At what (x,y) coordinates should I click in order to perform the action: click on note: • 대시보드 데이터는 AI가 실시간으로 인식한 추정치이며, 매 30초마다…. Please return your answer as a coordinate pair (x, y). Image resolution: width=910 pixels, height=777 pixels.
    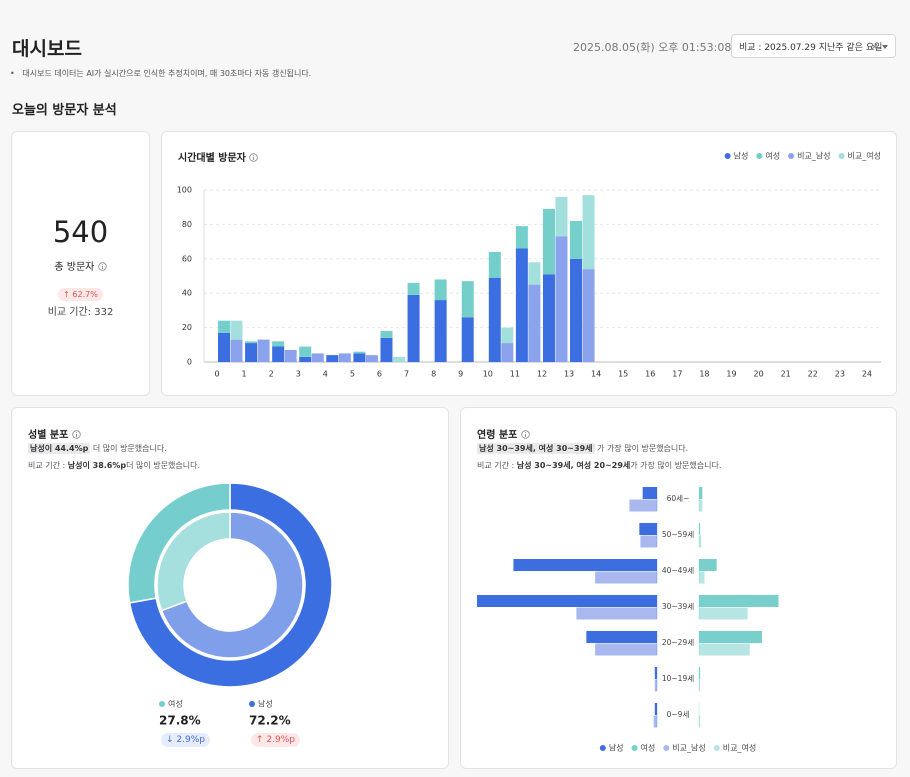
    Looking at the image, I should click on (161, 73).